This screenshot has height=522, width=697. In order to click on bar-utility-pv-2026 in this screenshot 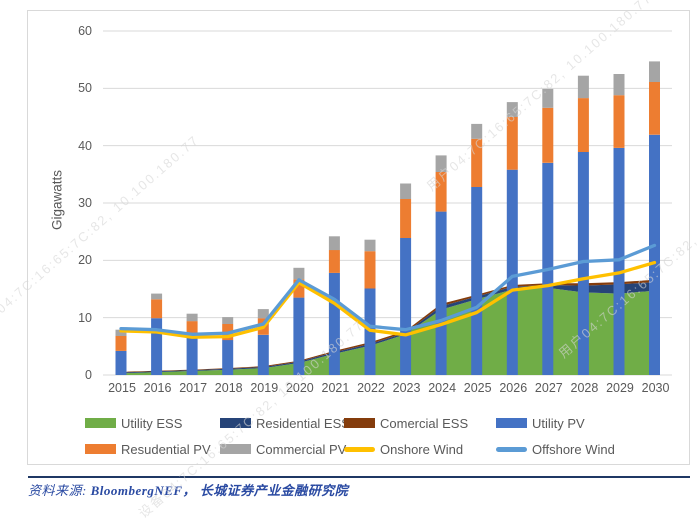, I will do `click(512, 272)`.